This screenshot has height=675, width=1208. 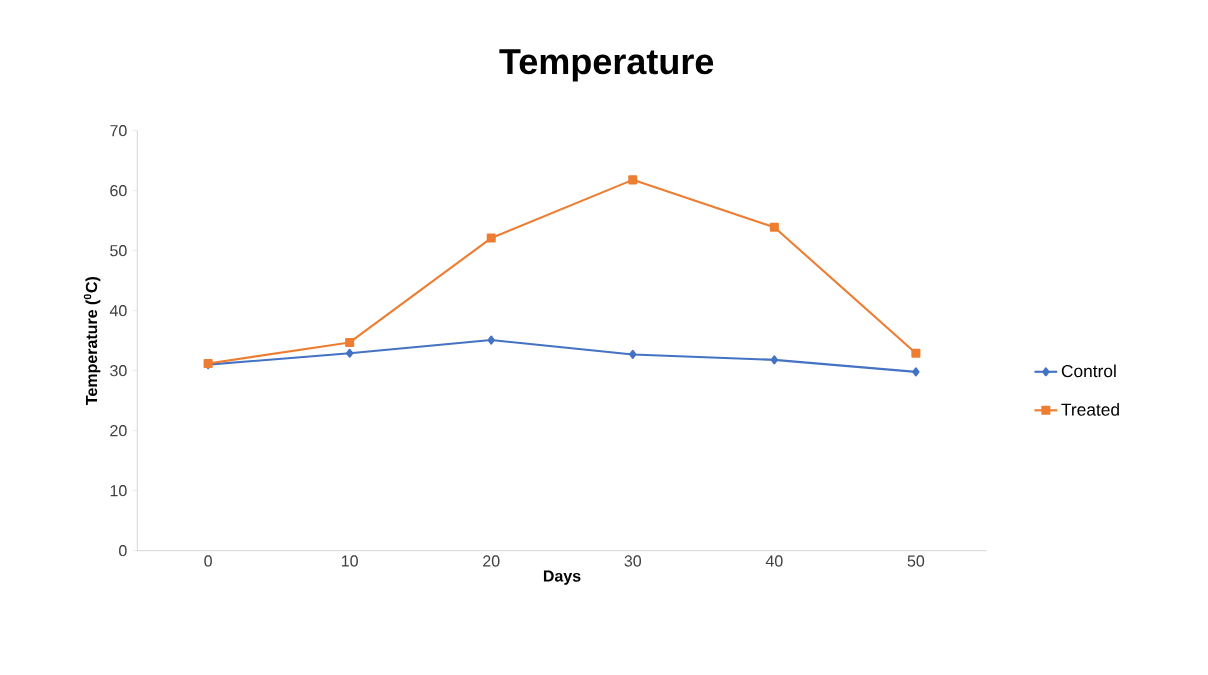 I want to click on y-tick-label: 30, so click(x=118, y=371).